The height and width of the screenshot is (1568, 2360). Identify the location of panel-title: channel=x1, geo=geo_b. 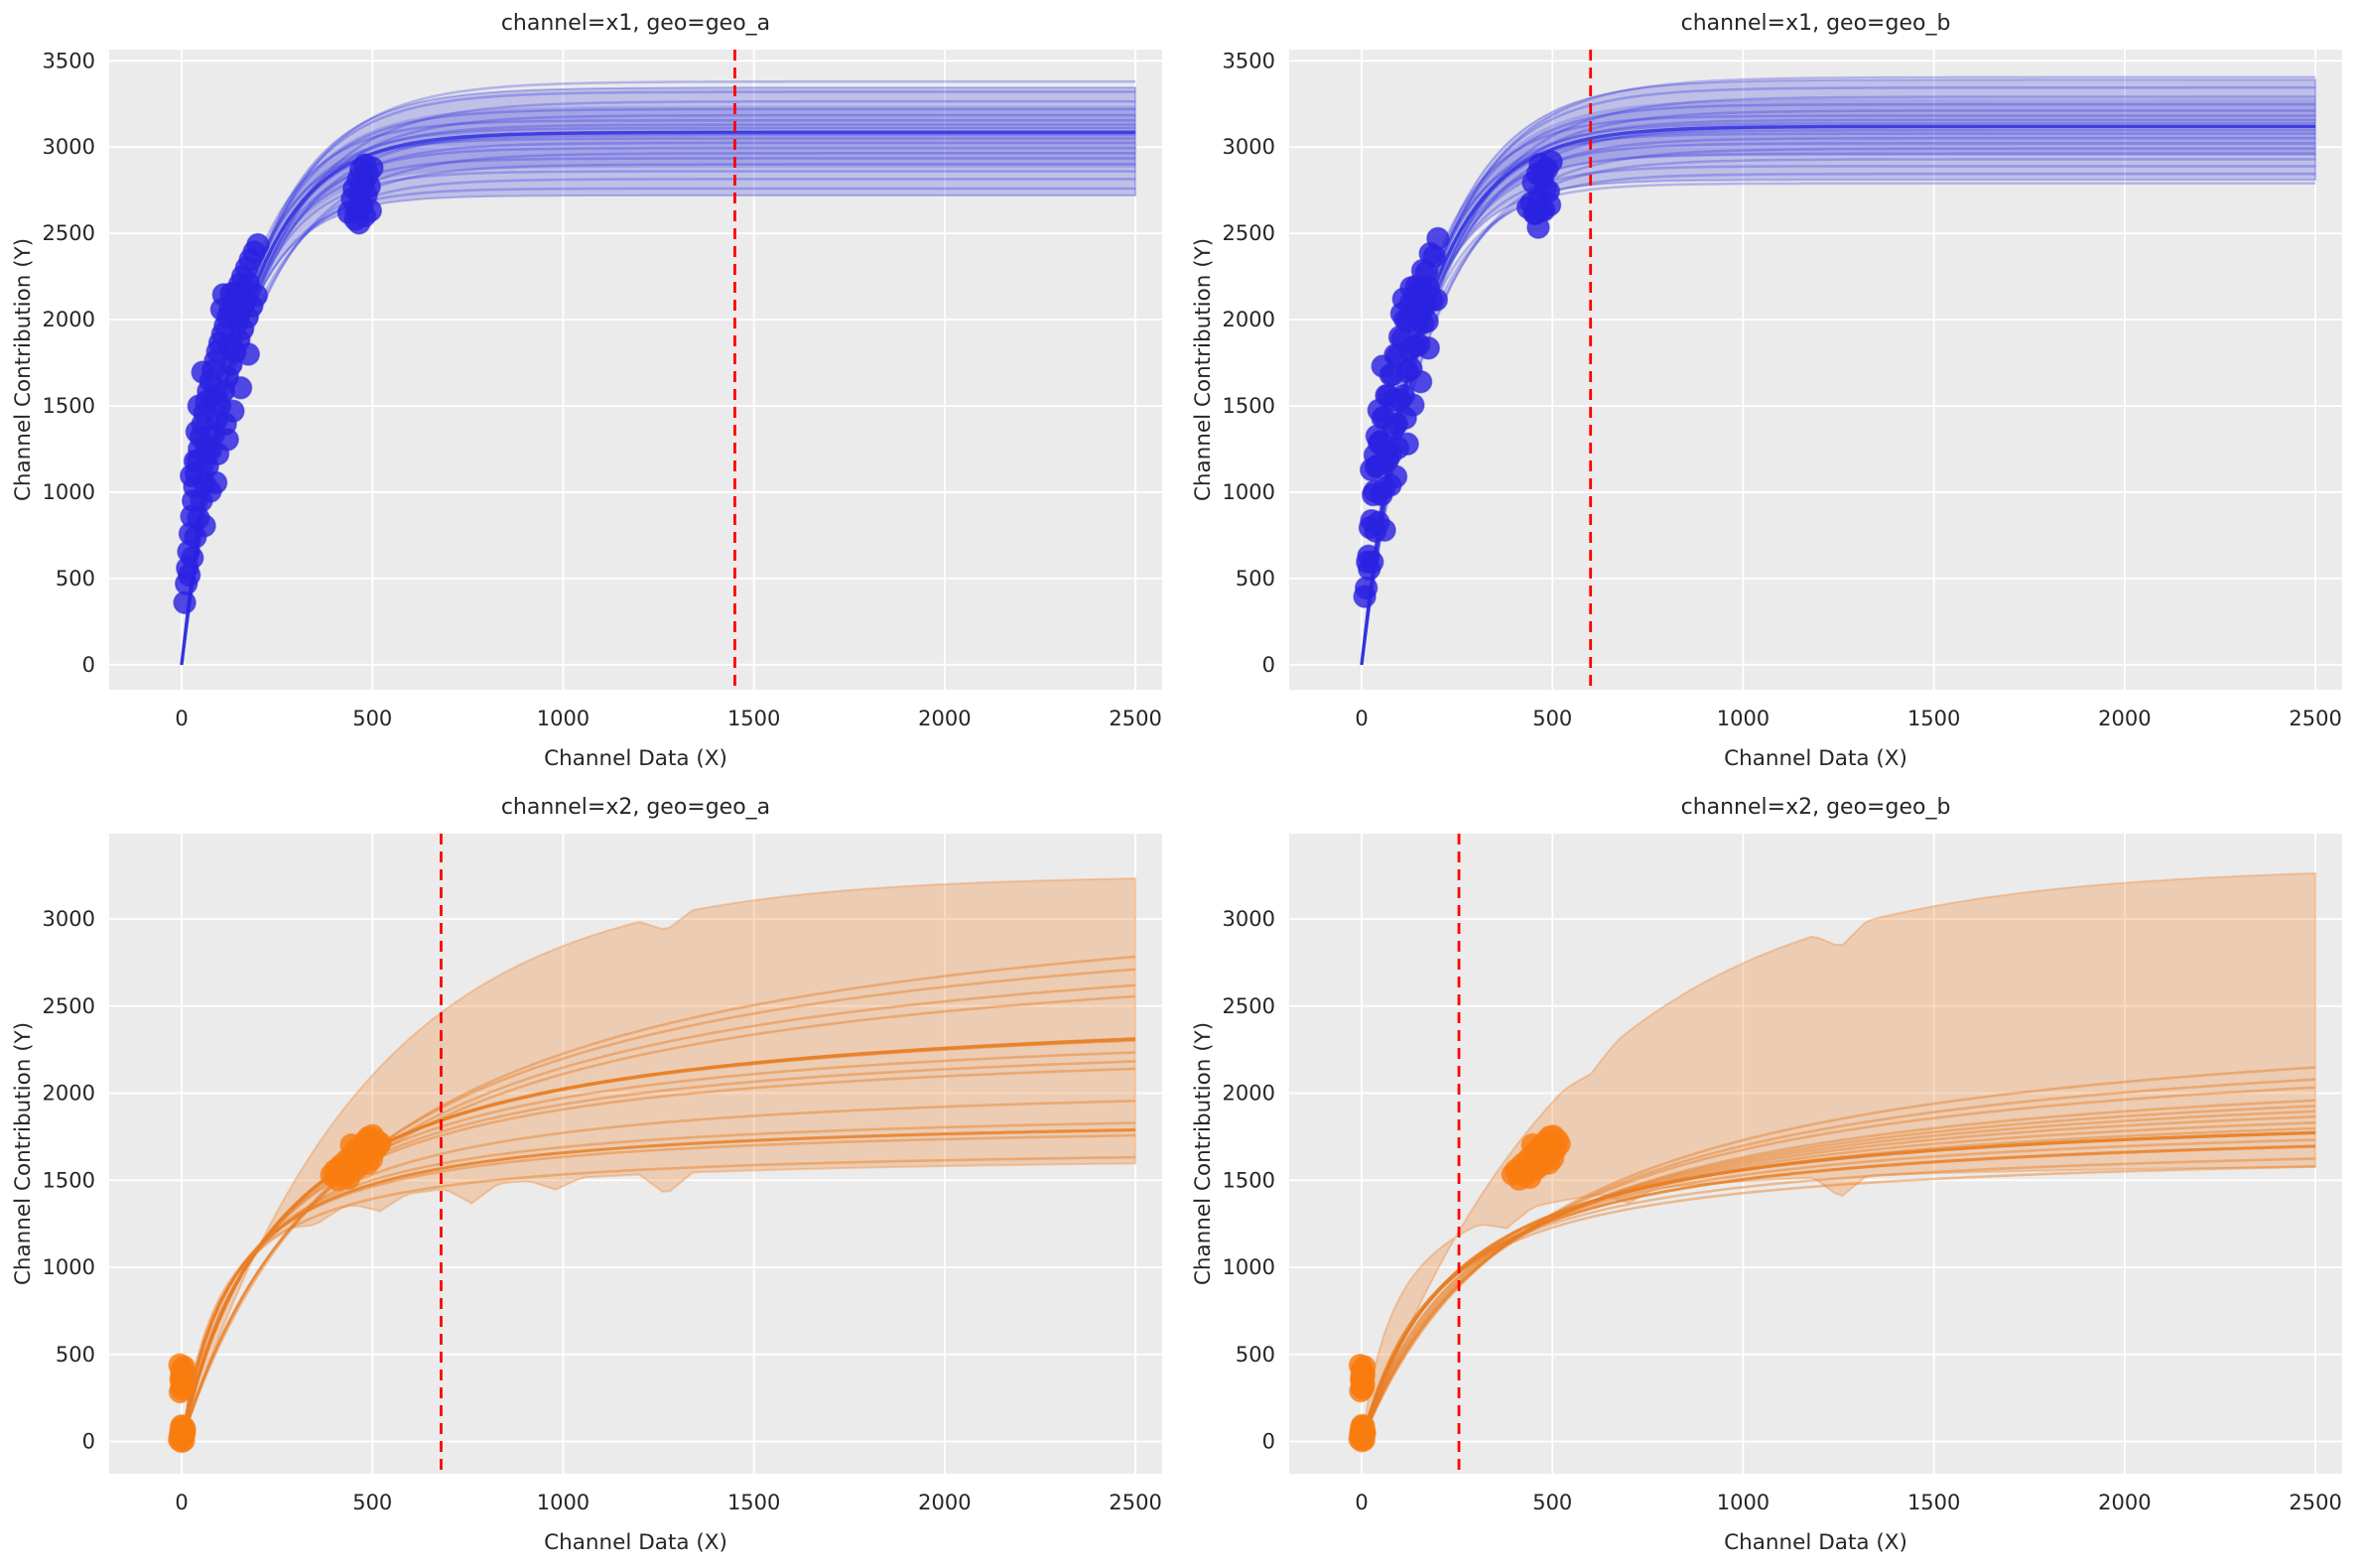
(1816, 23).